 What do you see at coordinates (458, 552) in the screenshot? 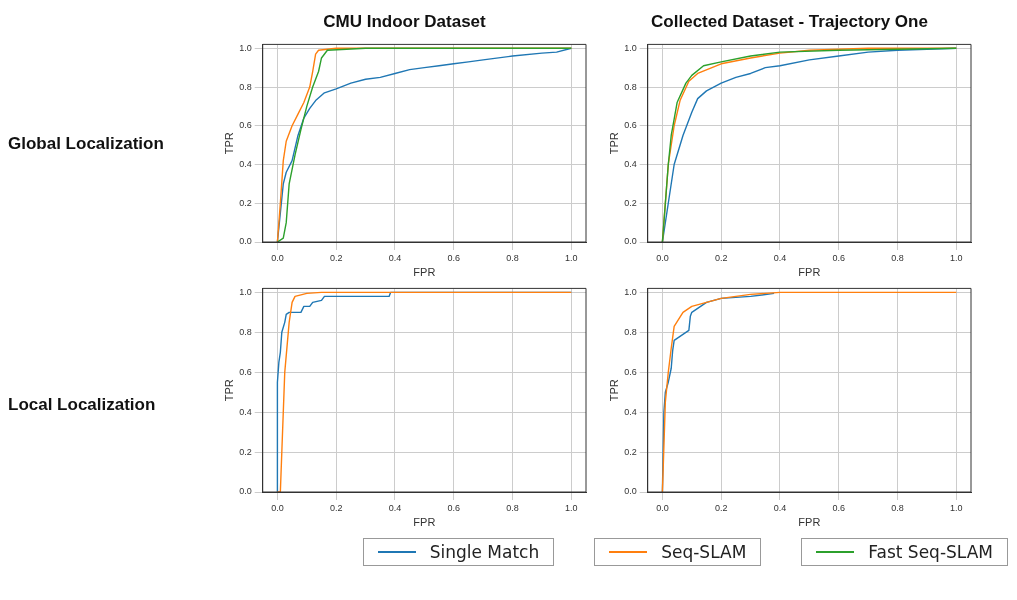
I see `legend-label: Single Match` at bounding box center [458, 552].